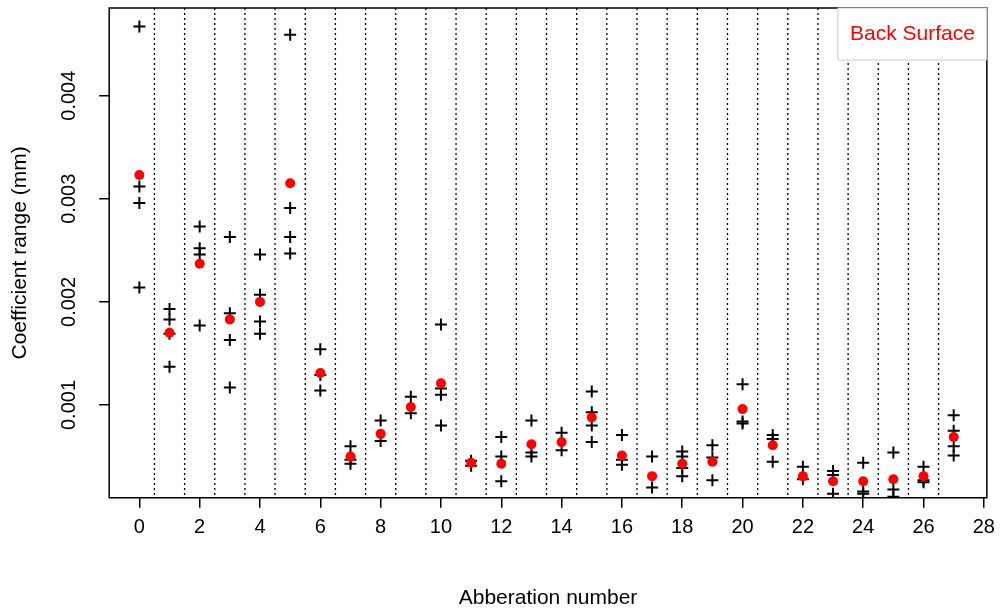 This screenshot has height=615, width=1003. Describe the element at coordinates (200, 526) in the screenshot. I see `x-tick-label: 2` at that location.